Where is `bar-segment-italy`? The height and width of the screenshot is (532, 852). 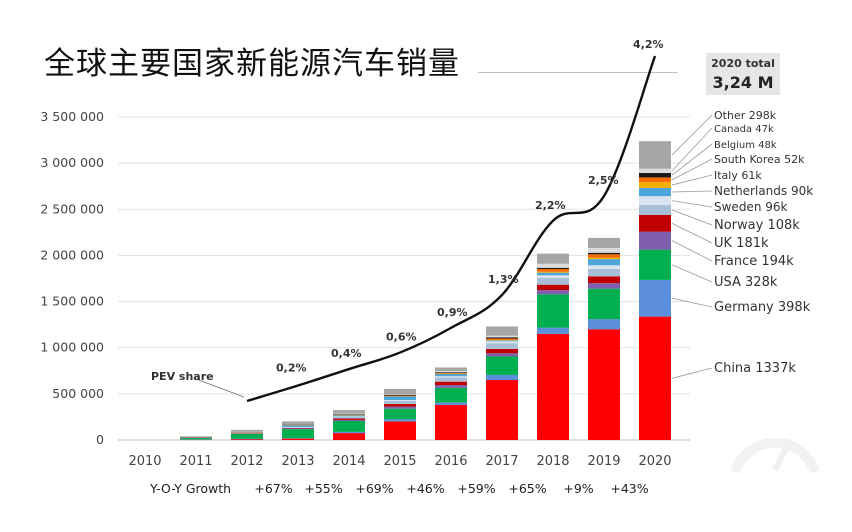 bar-segment-italy is located at coordinates (451, 374).